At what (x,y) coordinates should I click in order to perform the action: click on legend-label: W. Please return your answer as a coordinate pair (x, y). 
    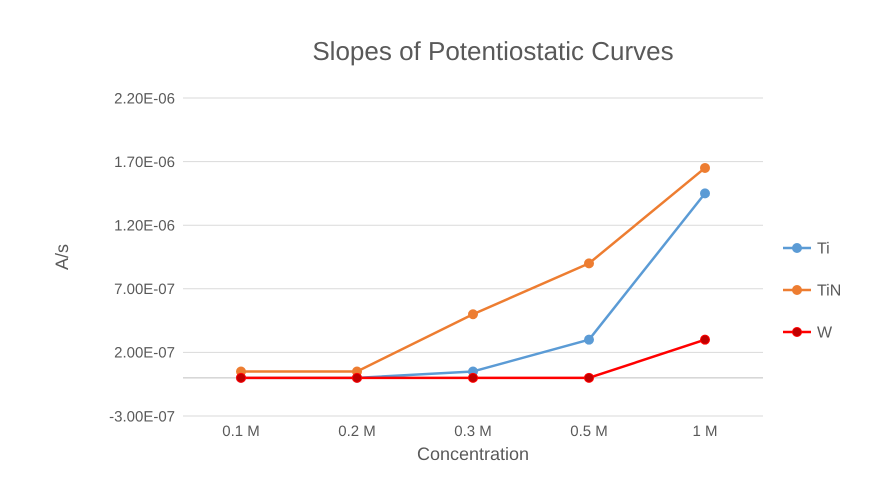
    Looking at the image, I should click on (825, 333).